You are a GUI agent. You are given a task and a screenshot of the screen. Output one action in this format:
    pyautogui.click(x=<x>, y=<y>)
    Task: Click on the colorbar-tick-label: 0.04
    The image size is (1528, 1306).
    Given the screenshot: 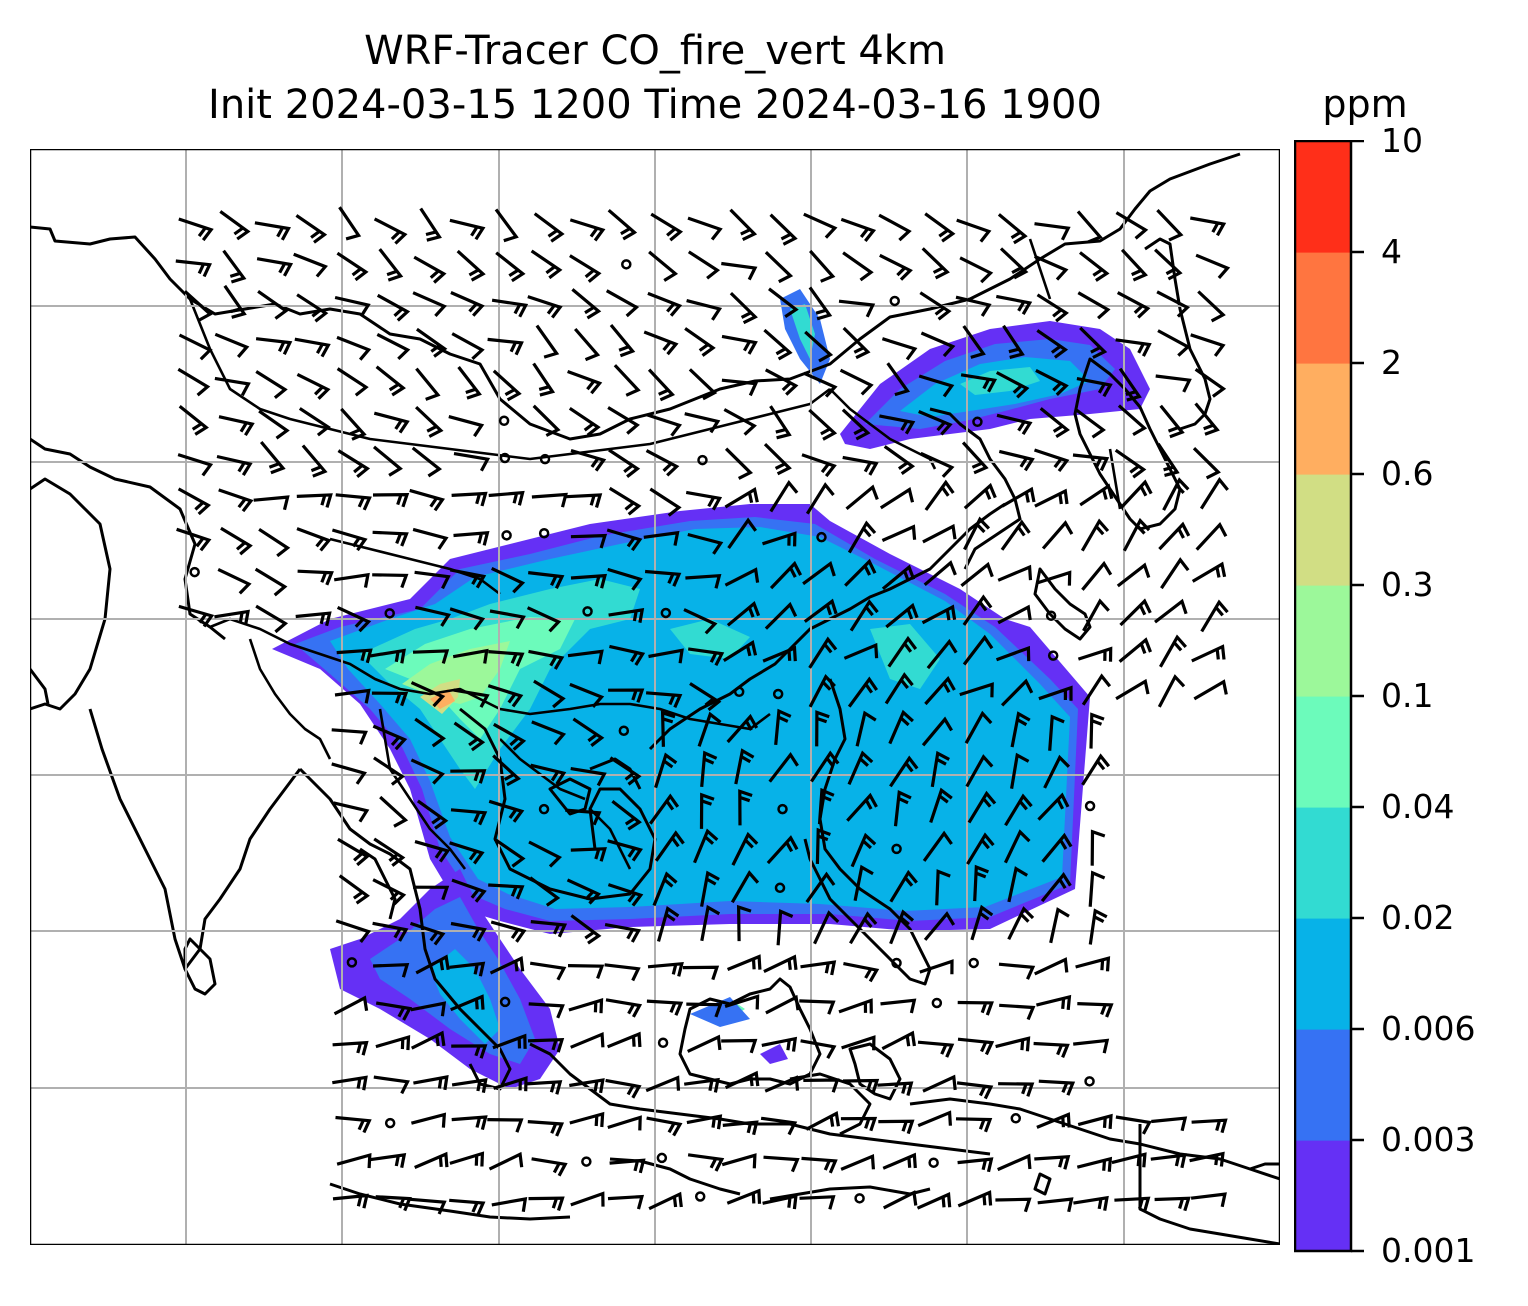 What is the action you would take?
    pyautogui.click(x=1418, y=806)
    